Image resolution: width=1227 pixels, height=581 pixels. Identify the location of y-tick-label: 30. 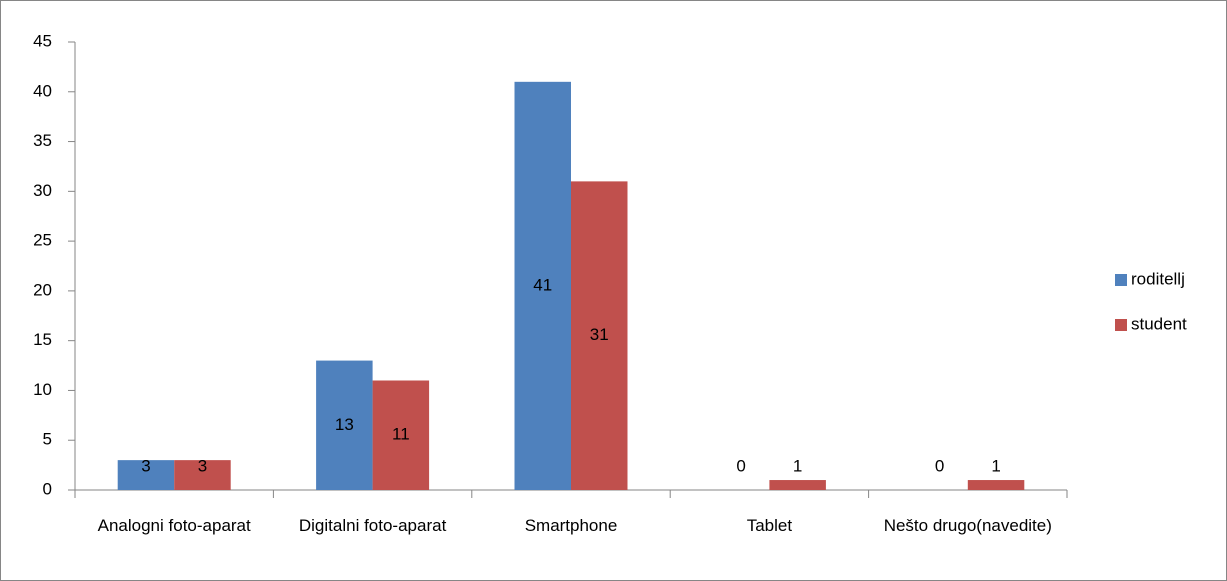
(42, 190).